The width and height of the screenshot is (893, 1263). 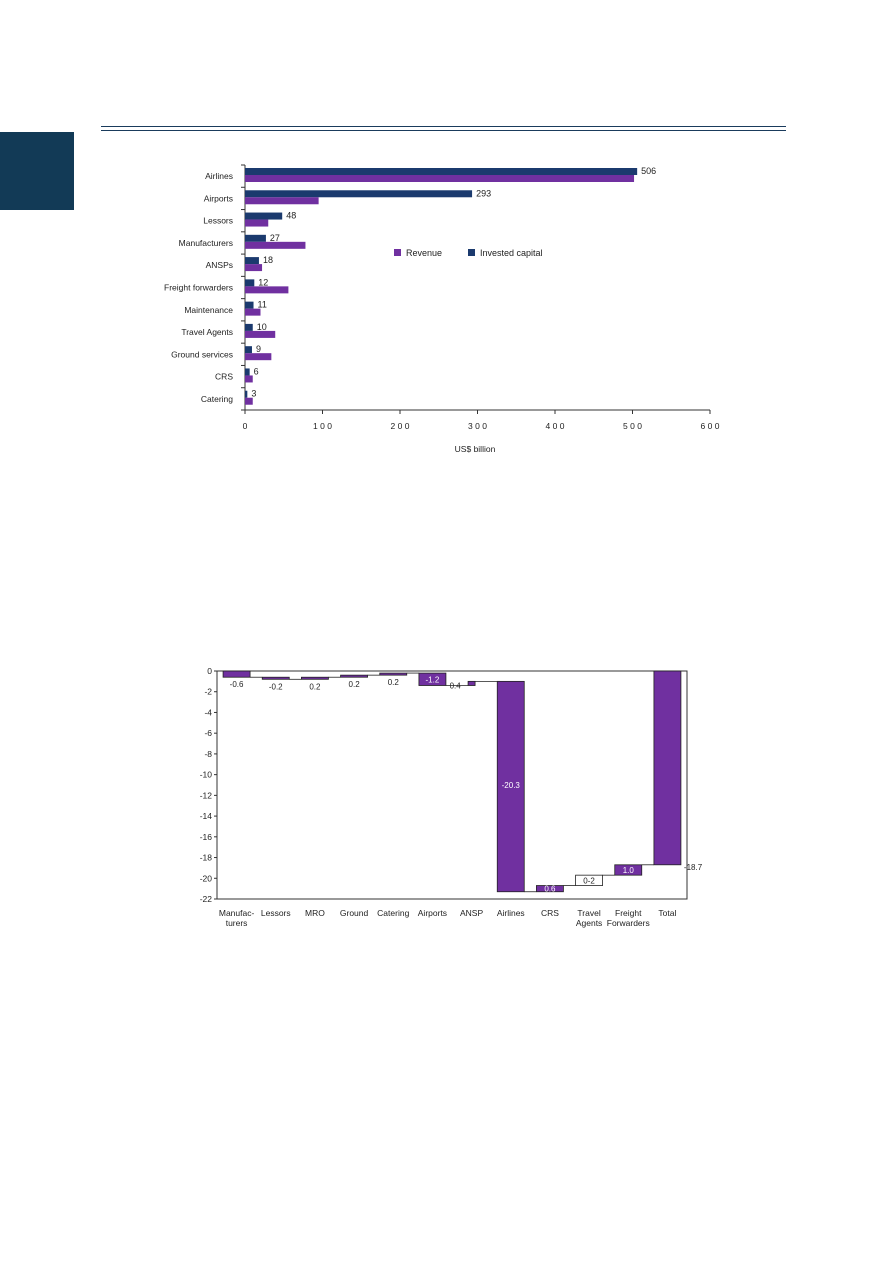 What do you see at coordinates (477, 426) in the screenshot?
I see `x-tick-label: 3 0 0` at bounding box center [477, 426].